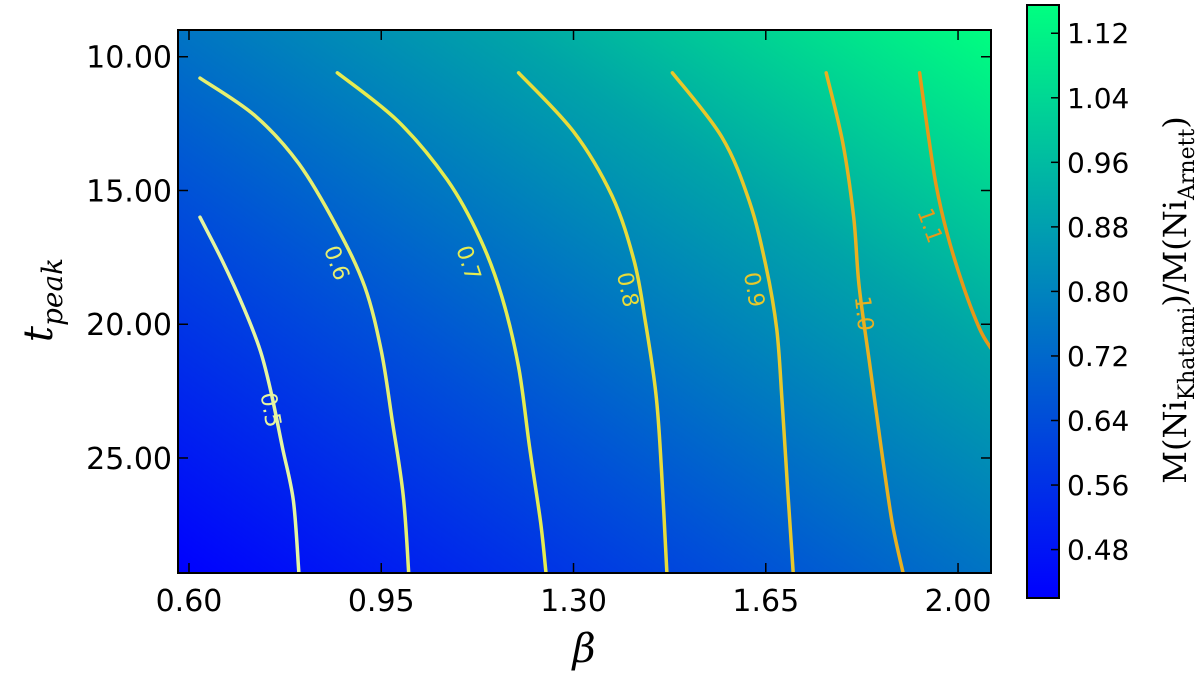  I want to click on svg-text: tpeak, so click(42, 300).